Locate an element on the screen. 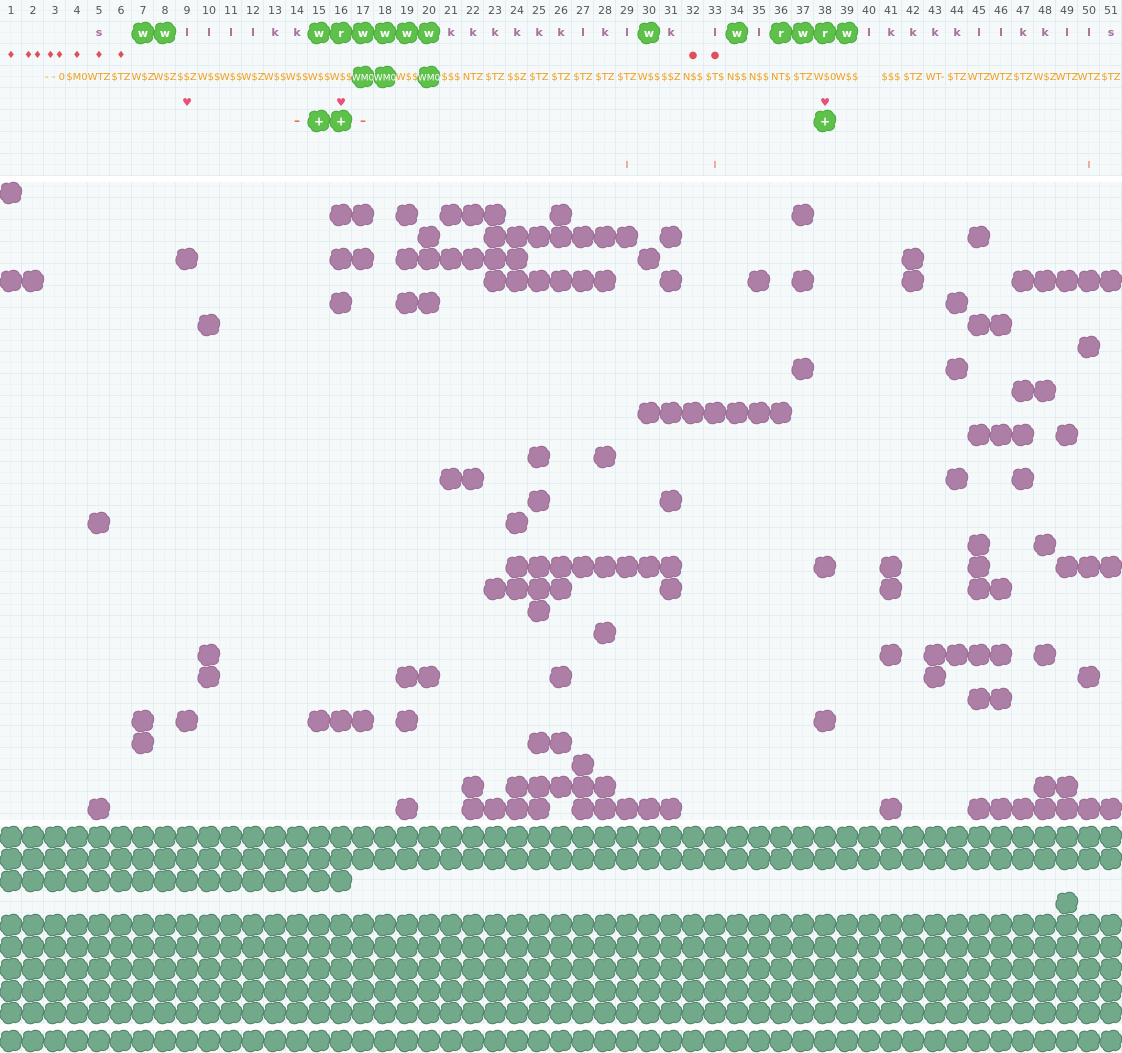 The height and width of the screenshot is (1053, 1122). letter: r is located at coordinates (781, 33).